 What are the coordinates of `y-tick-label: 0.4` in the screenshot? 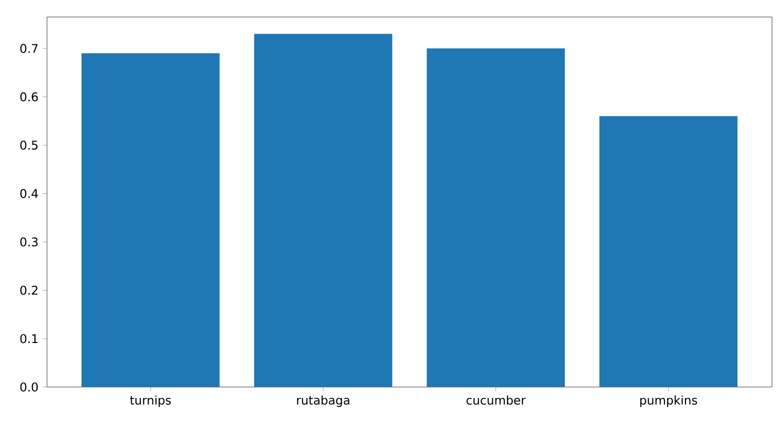 It's located at (29, 193).